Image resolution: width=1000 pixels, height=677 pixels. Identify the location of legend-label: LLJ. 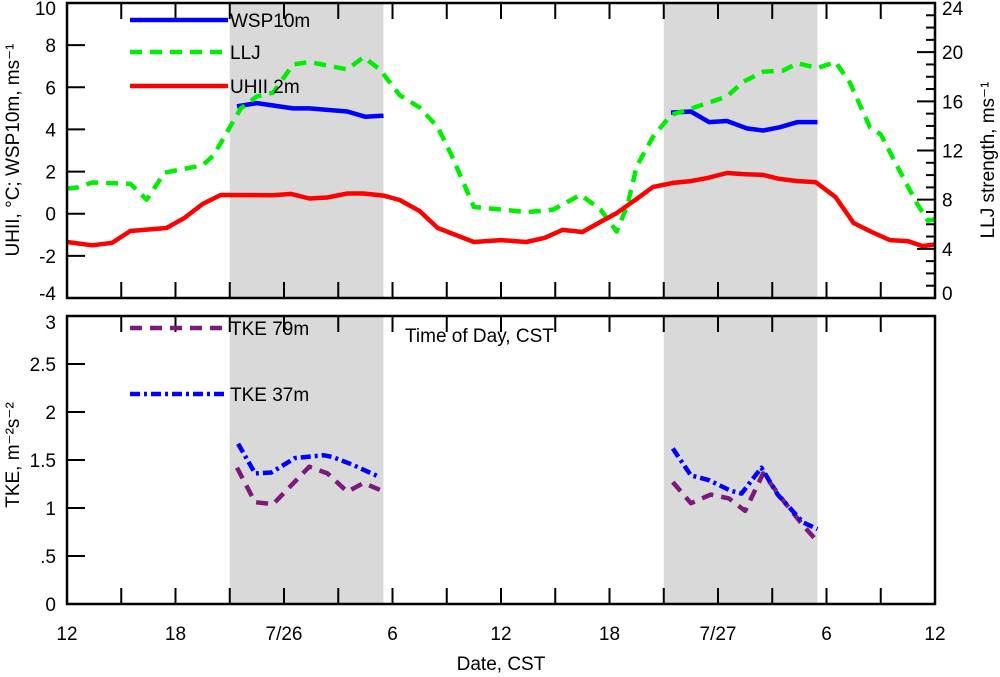
(245, 53).